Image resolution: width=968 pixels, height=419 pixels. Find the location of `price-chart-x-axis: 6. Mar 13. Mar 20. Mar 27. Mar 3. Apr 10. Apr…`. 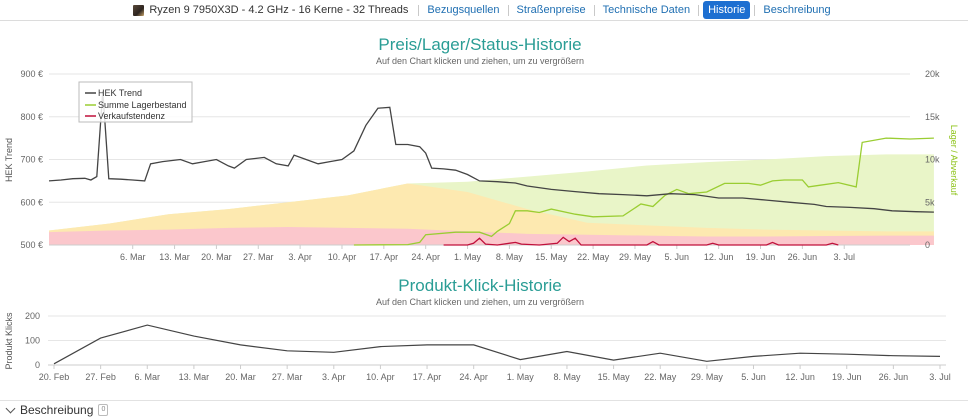

price-chart-x-axis: 6. Mar 13. Mar 20. Mar 27. Mar 3. Apr 10. Apr… is located at coordinates (479, 253).